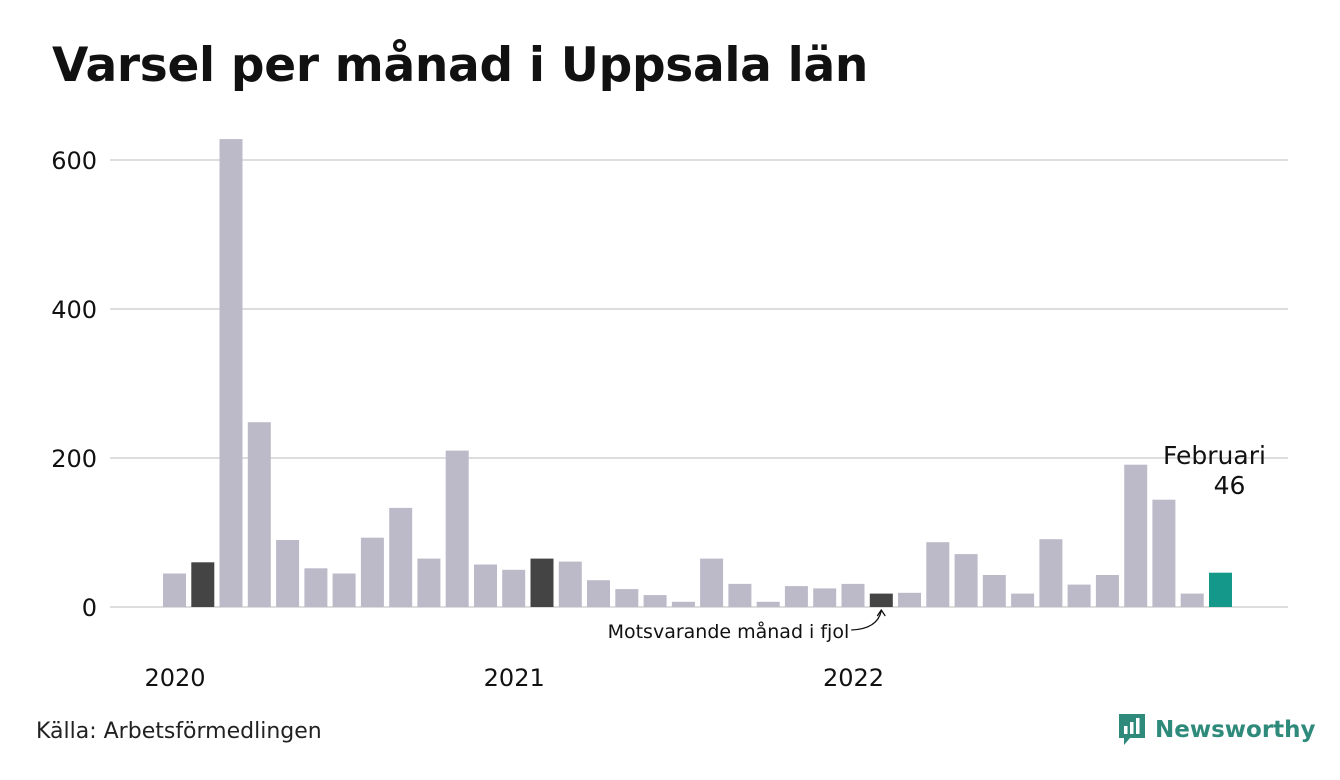 The width and height of the screenshot is (1340, 780). I want to click on brand-logo: Newsworthy, so click(1216, 730).